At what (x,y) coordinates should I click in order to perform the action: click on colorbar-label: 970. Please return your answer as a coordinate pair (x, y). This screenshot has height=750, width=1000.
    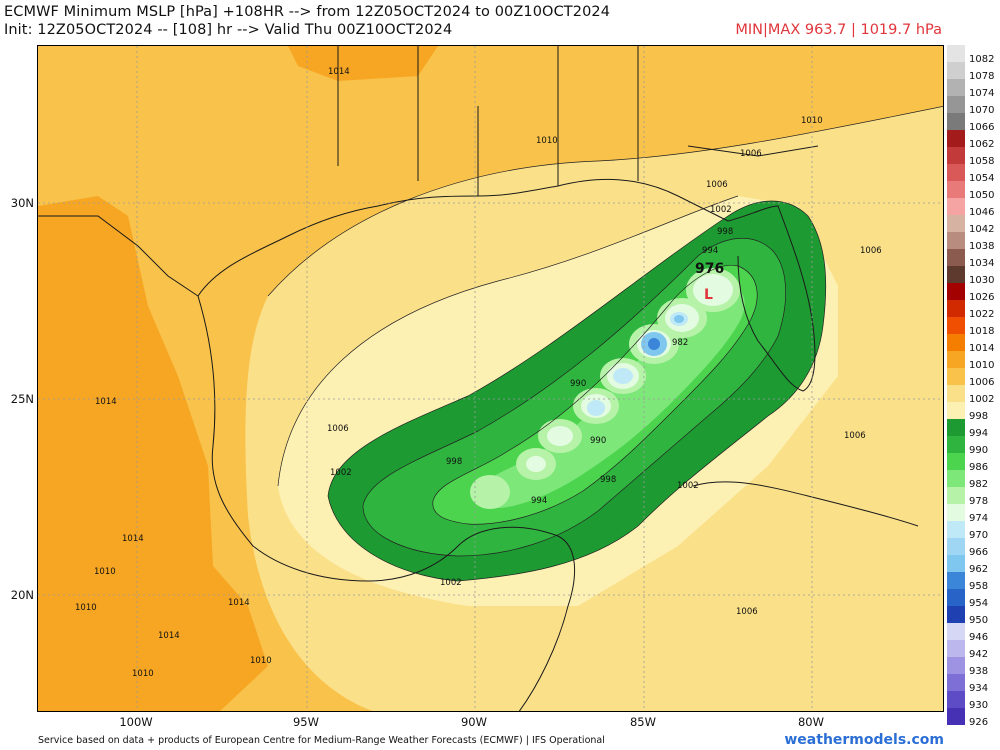
    Looking at the image, I should click on (979, 535).